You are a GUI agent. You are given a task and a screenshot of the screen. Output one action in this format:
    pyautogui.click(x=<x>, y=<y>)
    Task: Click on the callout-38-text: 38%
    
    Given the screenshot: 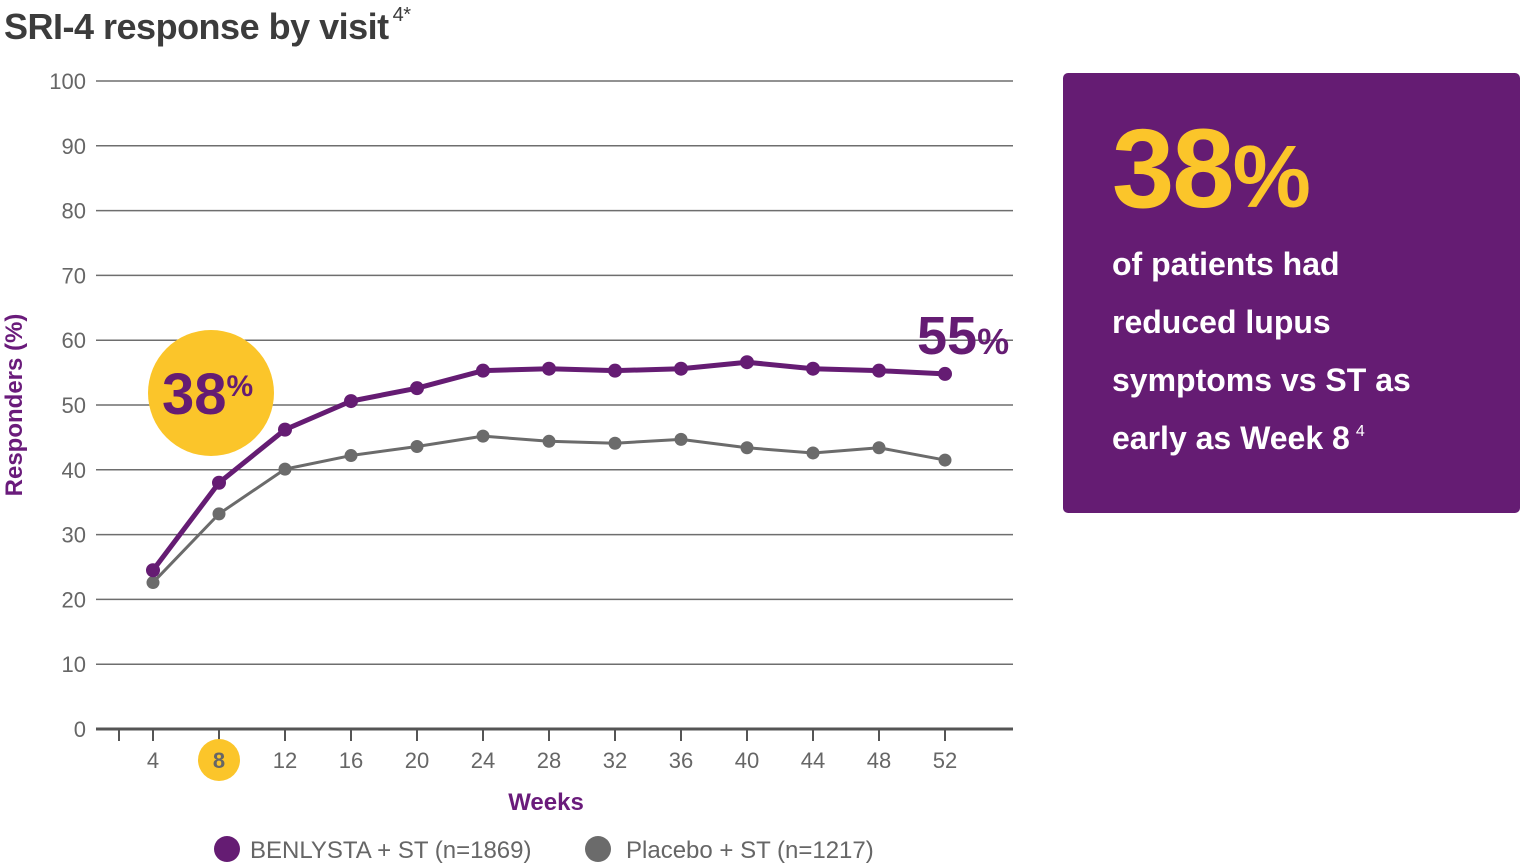 What is the action you would take?
    pyautogui.click(x=207, y=394)
    